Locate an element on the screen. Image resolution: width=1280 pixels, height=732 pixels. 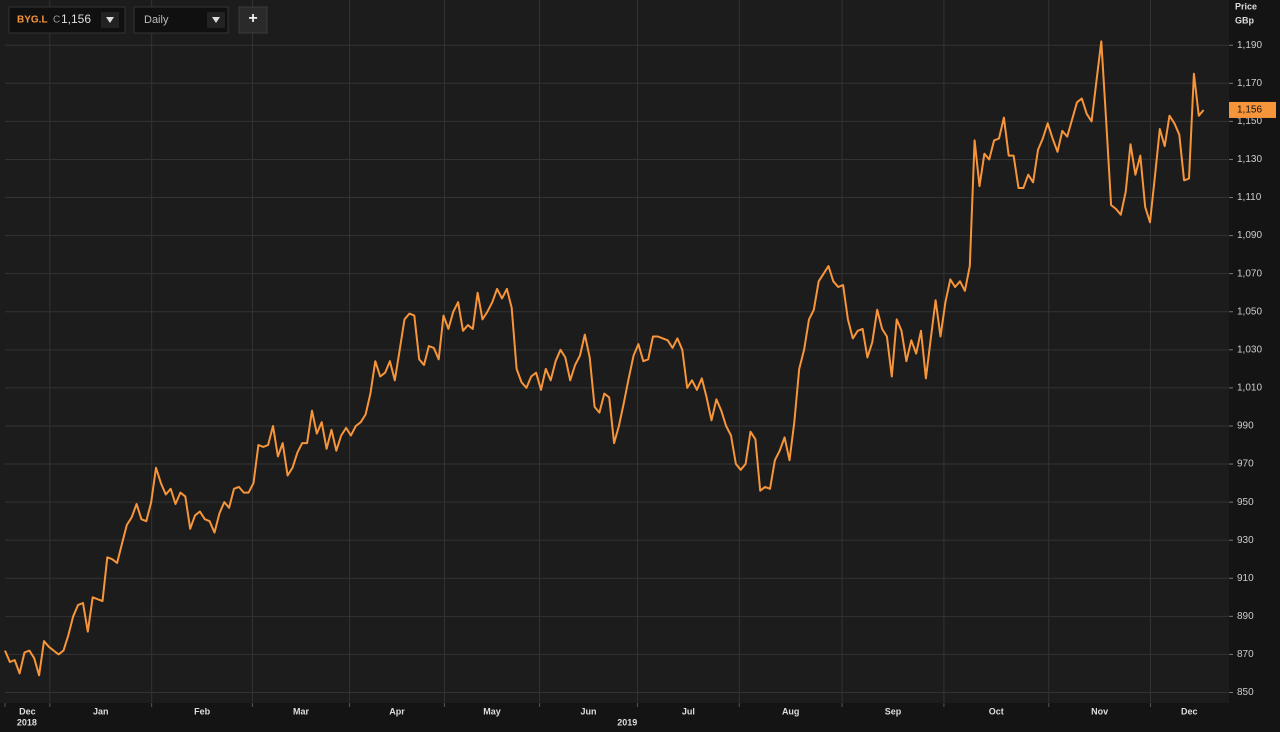
add-button is located at coordinates (253, 20).